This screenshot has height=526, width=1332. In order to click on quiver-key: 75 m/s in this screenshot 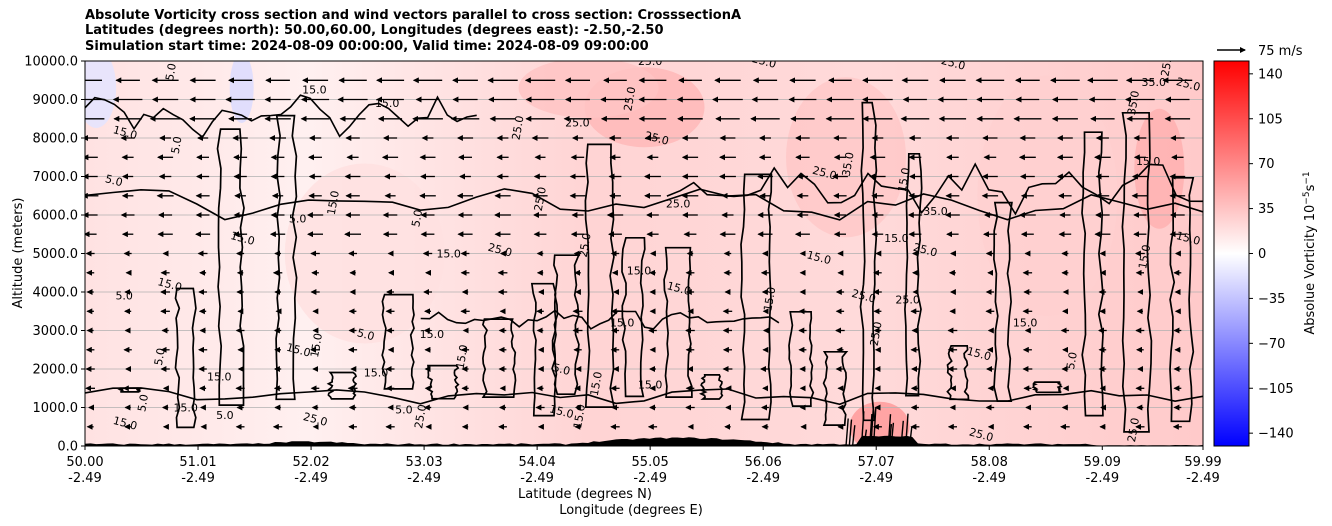, I will do `click(1260, 51)`.